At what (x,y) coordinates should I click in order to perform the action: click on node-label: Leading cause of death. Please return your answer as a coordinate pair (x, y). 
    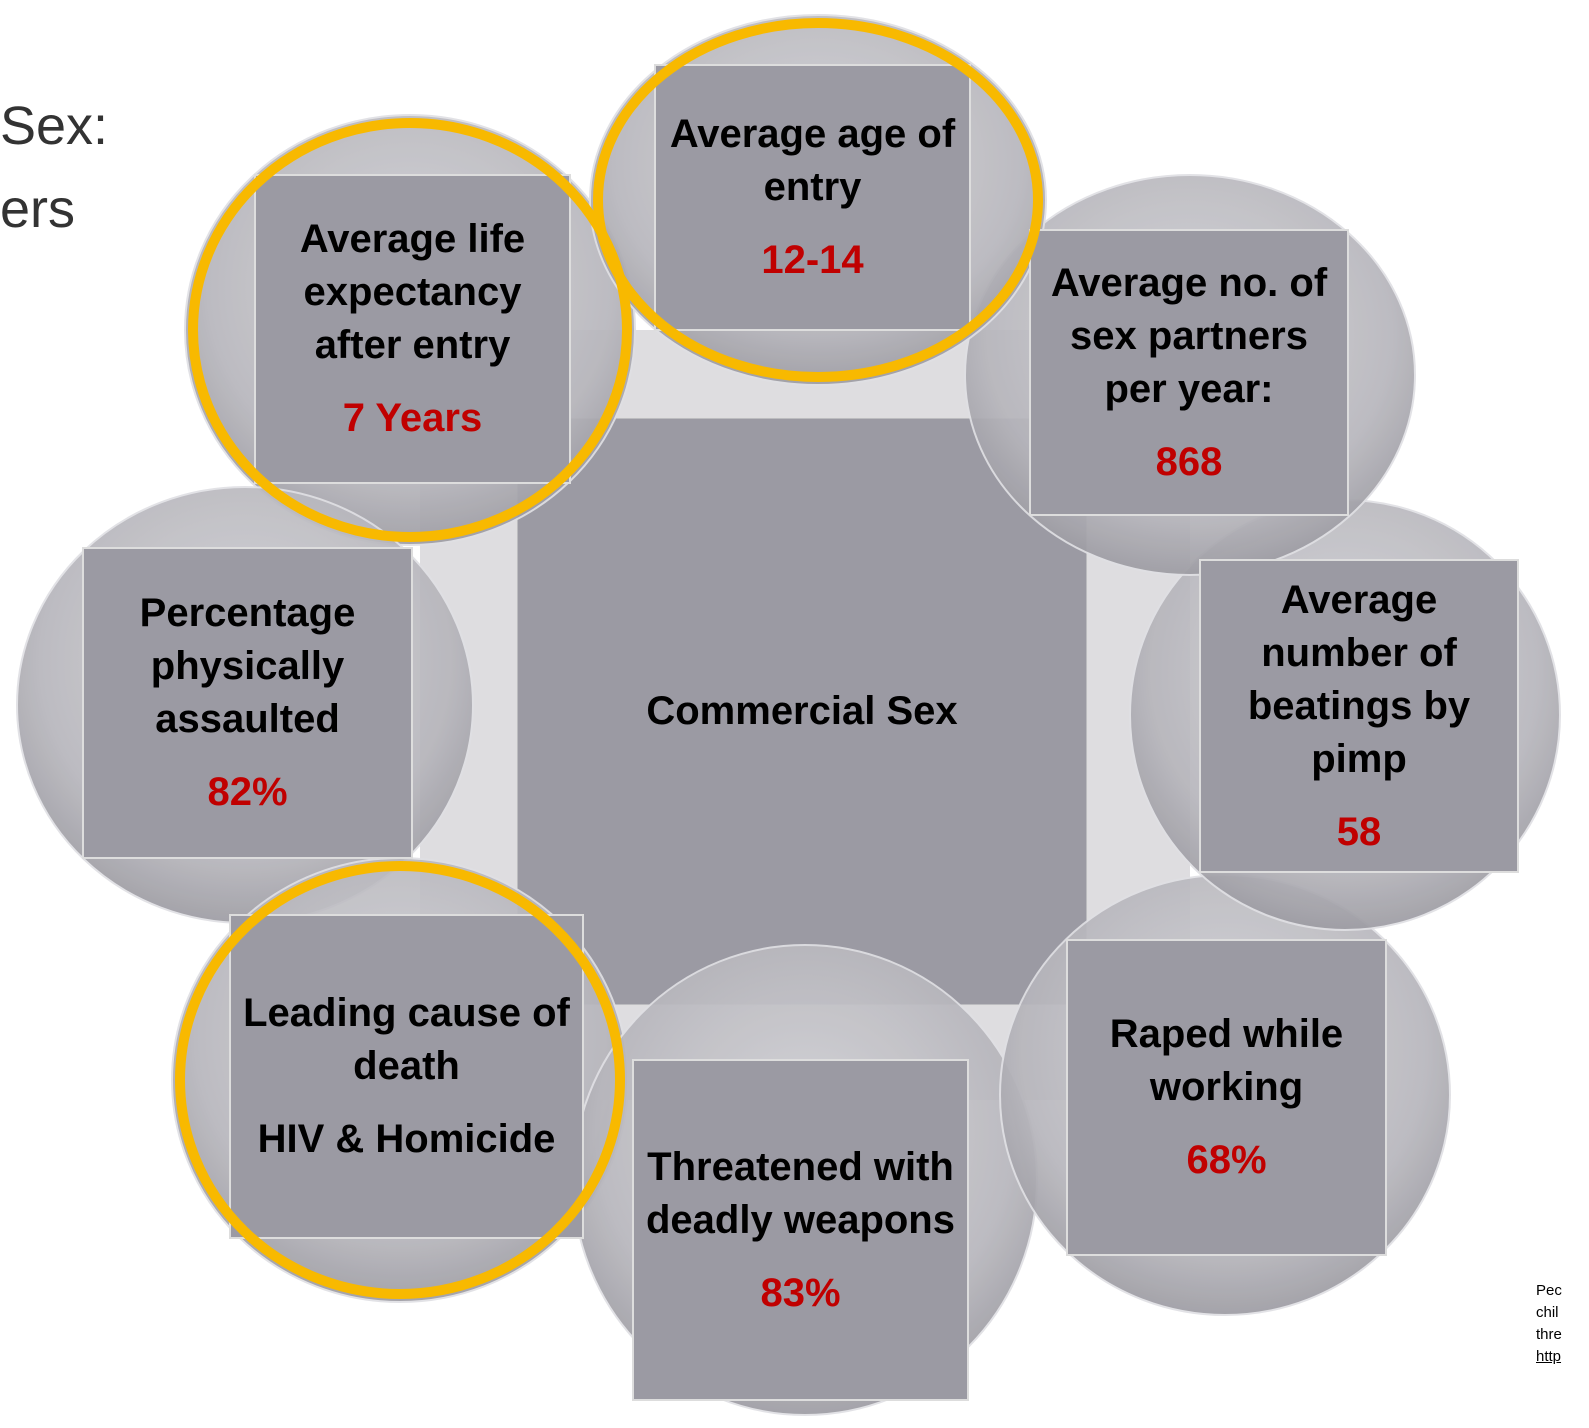
    Looking at the image, I should click on (406, 1039).